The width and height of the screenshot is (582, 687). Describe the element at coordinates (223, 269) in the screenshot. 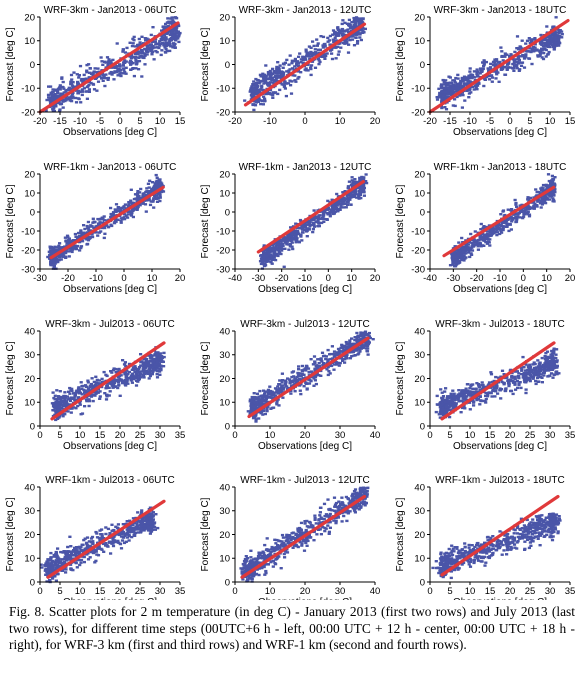

I see `y-tick-label: -30` at that location.